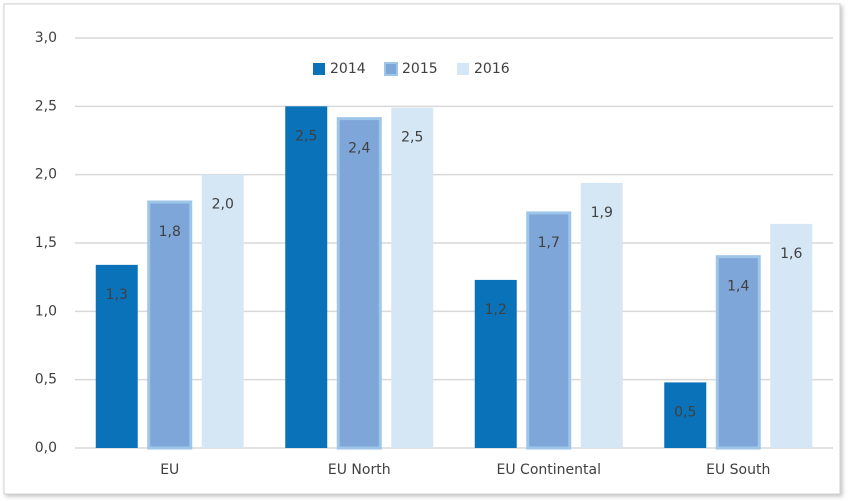 This screenshot has width=848, height=501. What do you see at coordinates (46, 243) in the screenshot?
I see `y-tick-label: 1,5` at bounding box center [46, 243].